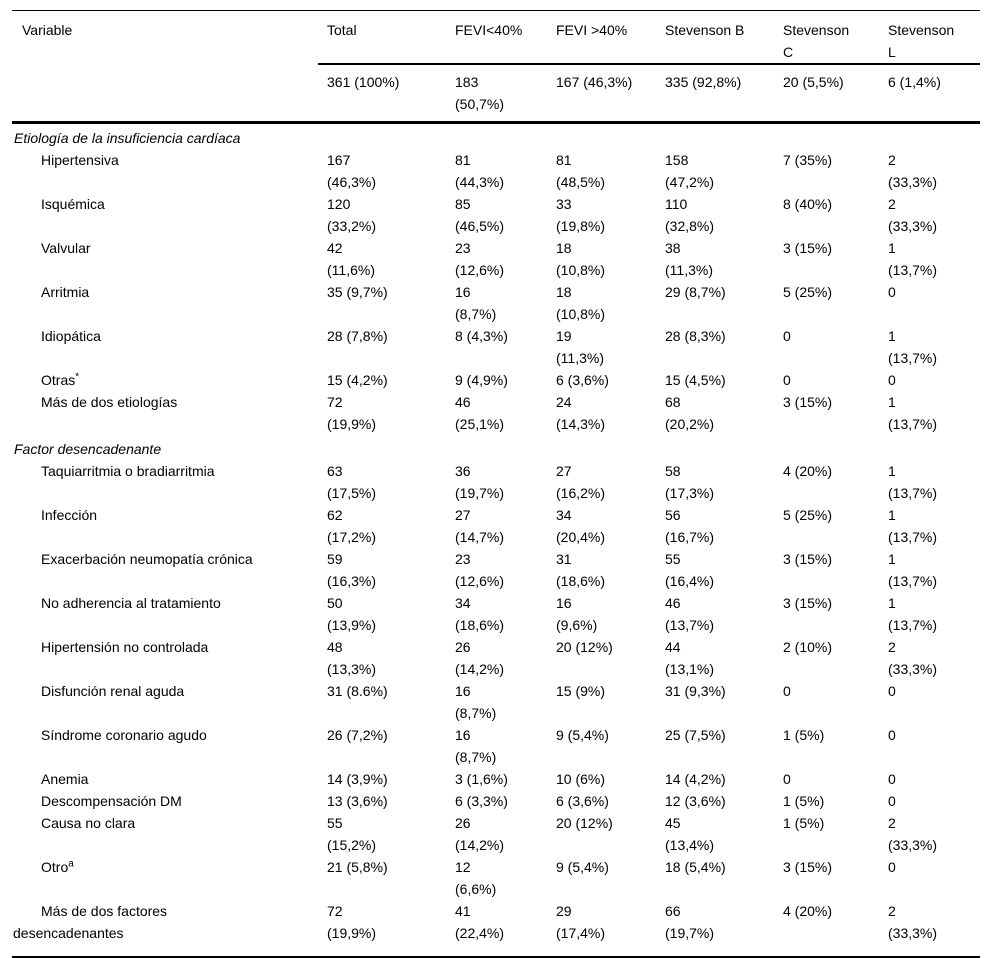 This screenshot has height=958, width=992. I want to click on row-label: Síndrome coronario agudo, so click(124, 735).